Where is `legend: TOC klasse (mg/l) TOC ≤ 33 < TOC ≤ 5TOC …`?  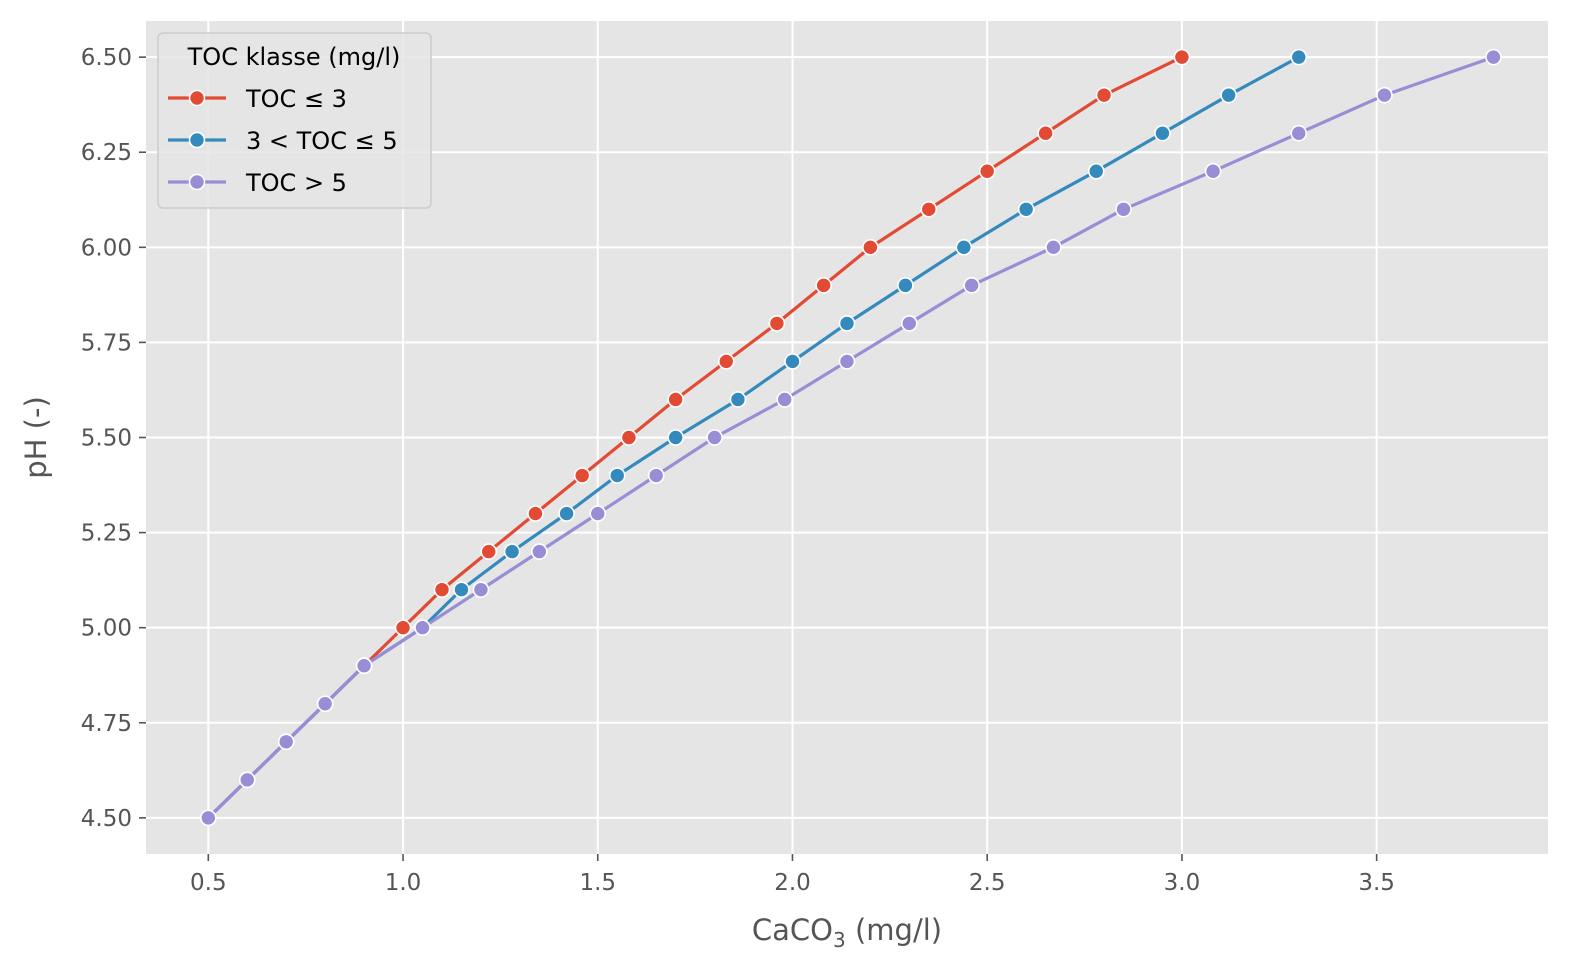
legend: TOC klasse (mg/l) TOC ≤ 33 < TOC ≤ 5TOC … is located at coordinates (294, 120).